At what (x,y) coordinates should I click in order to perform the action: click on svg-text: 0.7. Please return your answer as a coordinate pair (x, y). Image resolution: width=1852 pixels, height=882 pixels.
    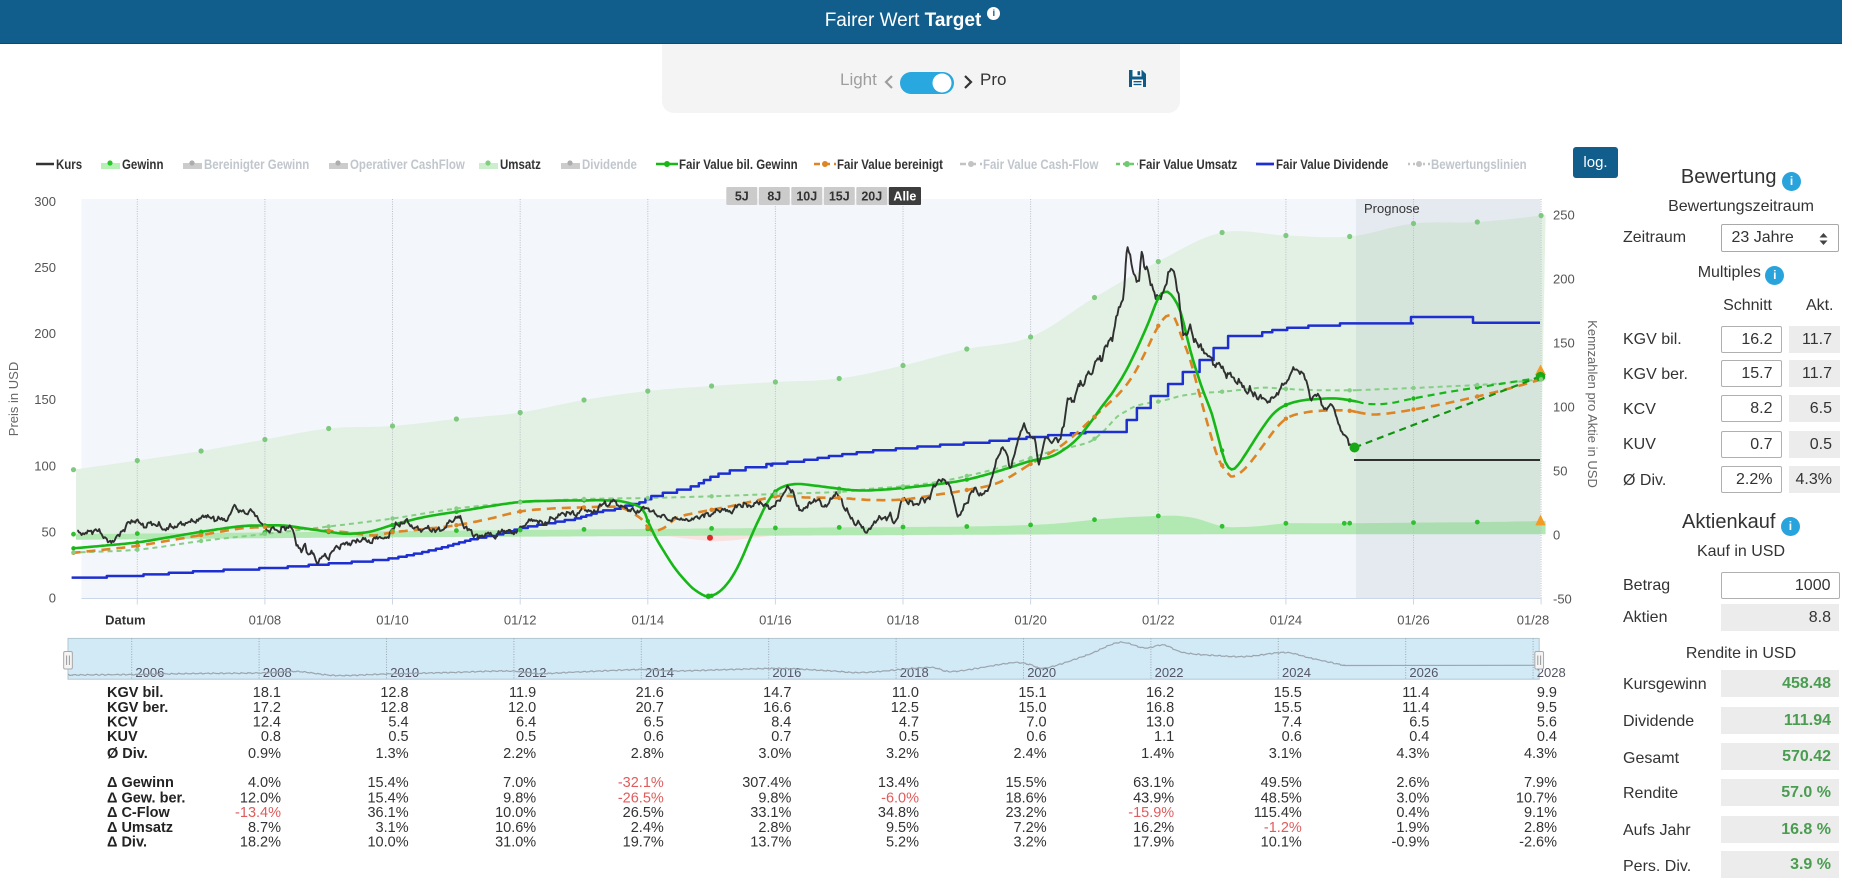
    Looking at the image, I should click on (781, 737).